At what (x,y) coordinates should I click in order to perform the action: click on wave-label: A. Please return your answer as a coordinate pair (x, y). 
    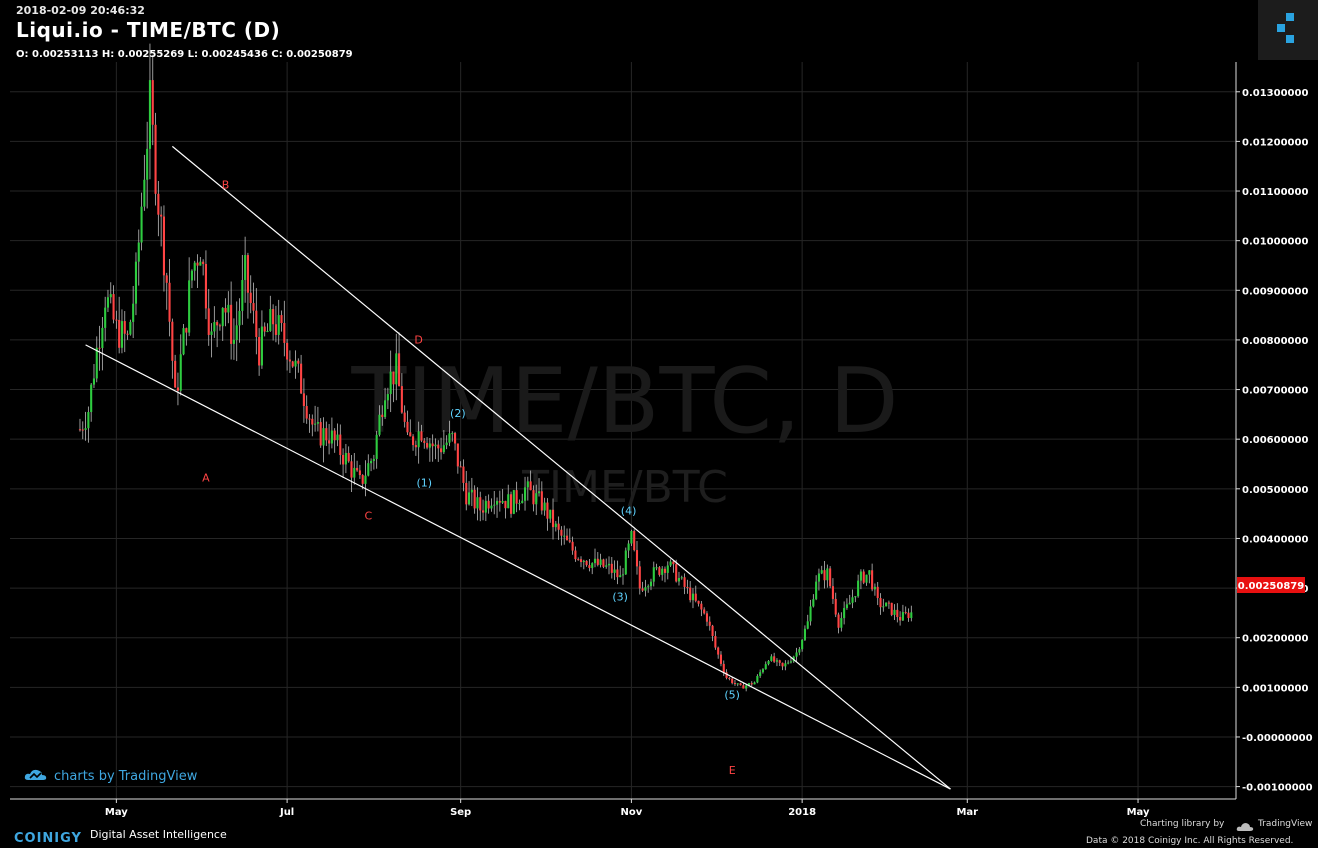
    Looking at the image, I should click on (206, 477).